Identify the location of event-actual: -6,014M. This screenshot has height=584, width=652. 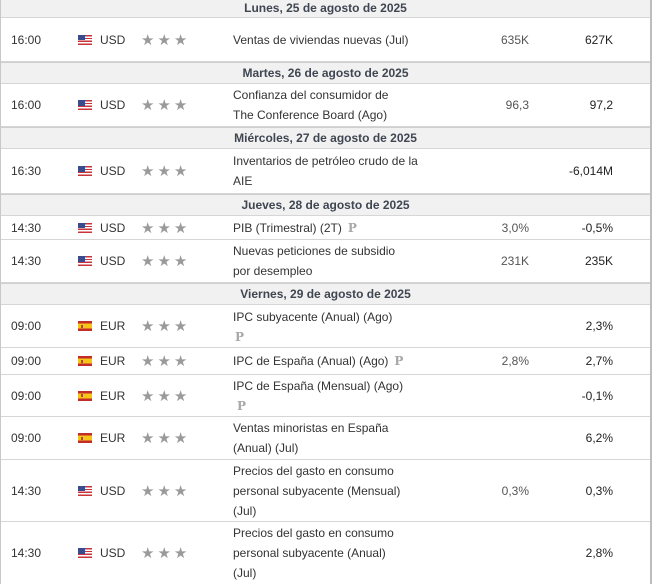
(590, 171).